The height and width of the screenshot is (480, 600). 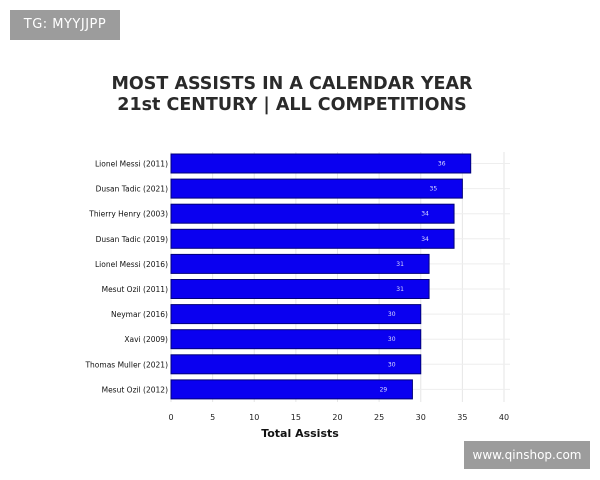 What do you see at coordinates (300, 433) in the screenshot?
I see `x-axis-title: Total Assists` at bounding box center [300, 433].